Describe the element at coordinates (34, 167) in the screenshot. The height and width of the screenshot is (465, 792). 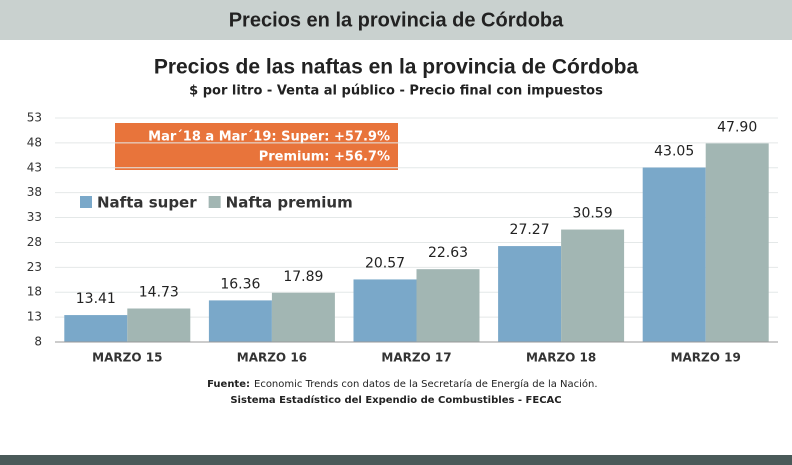
I see `y-tick-label: 43` at that location.